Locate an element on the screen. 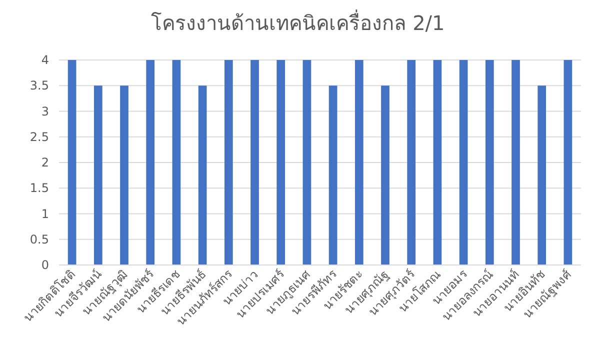 Image resolution: width=596 pixels, height=354 pixels. chart-title: โครงงานด้านเทคนิคเครื่องกล 2/1 is located at coordinates (298, 22).